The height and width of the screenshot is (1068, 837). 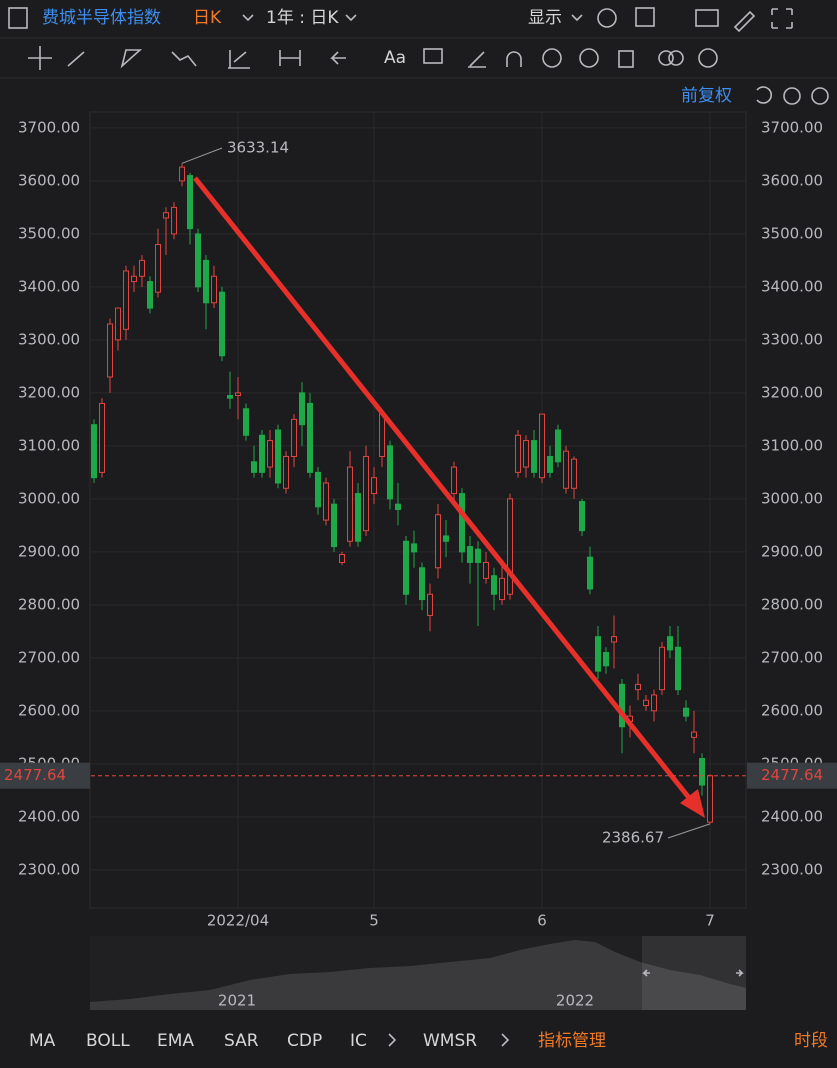 What do you see at coordinates (418, 975) in the screenshot?
I see `navigator-area` at bounding box center [418, 975].